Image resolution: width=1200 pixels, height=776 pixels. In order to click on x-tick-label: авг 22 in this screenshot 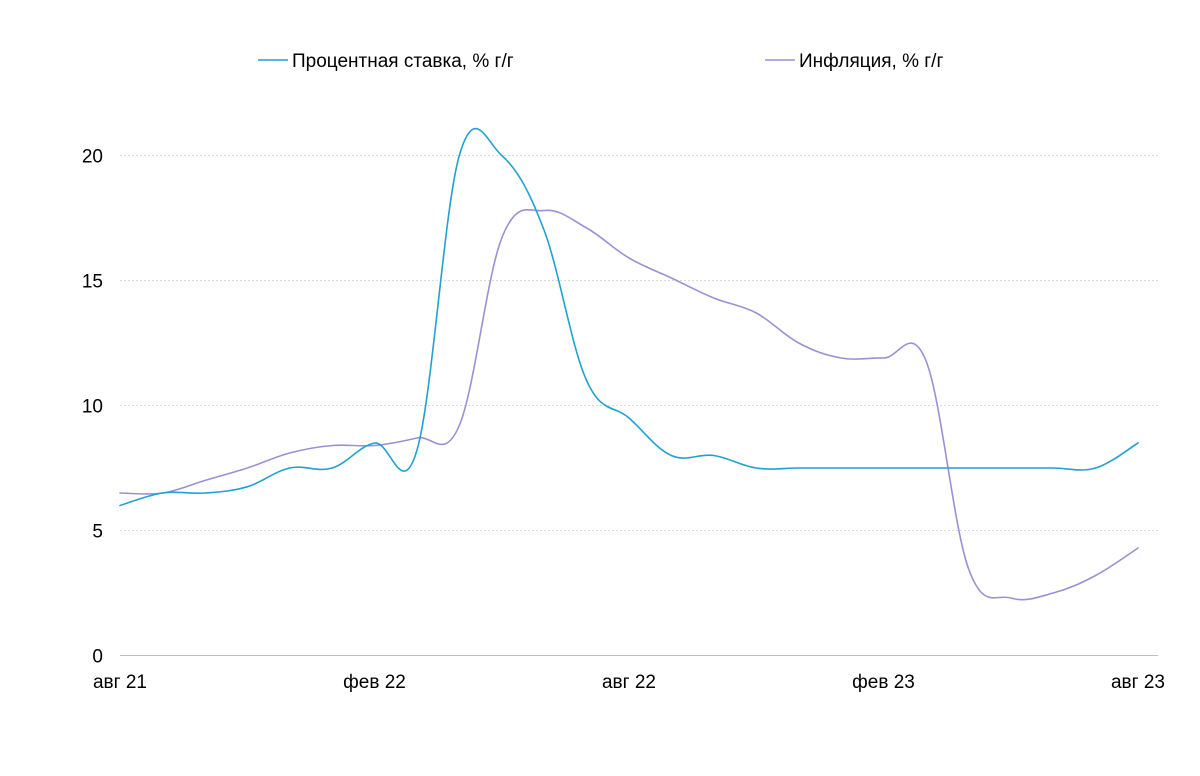, I will do `click(629, 682)`.